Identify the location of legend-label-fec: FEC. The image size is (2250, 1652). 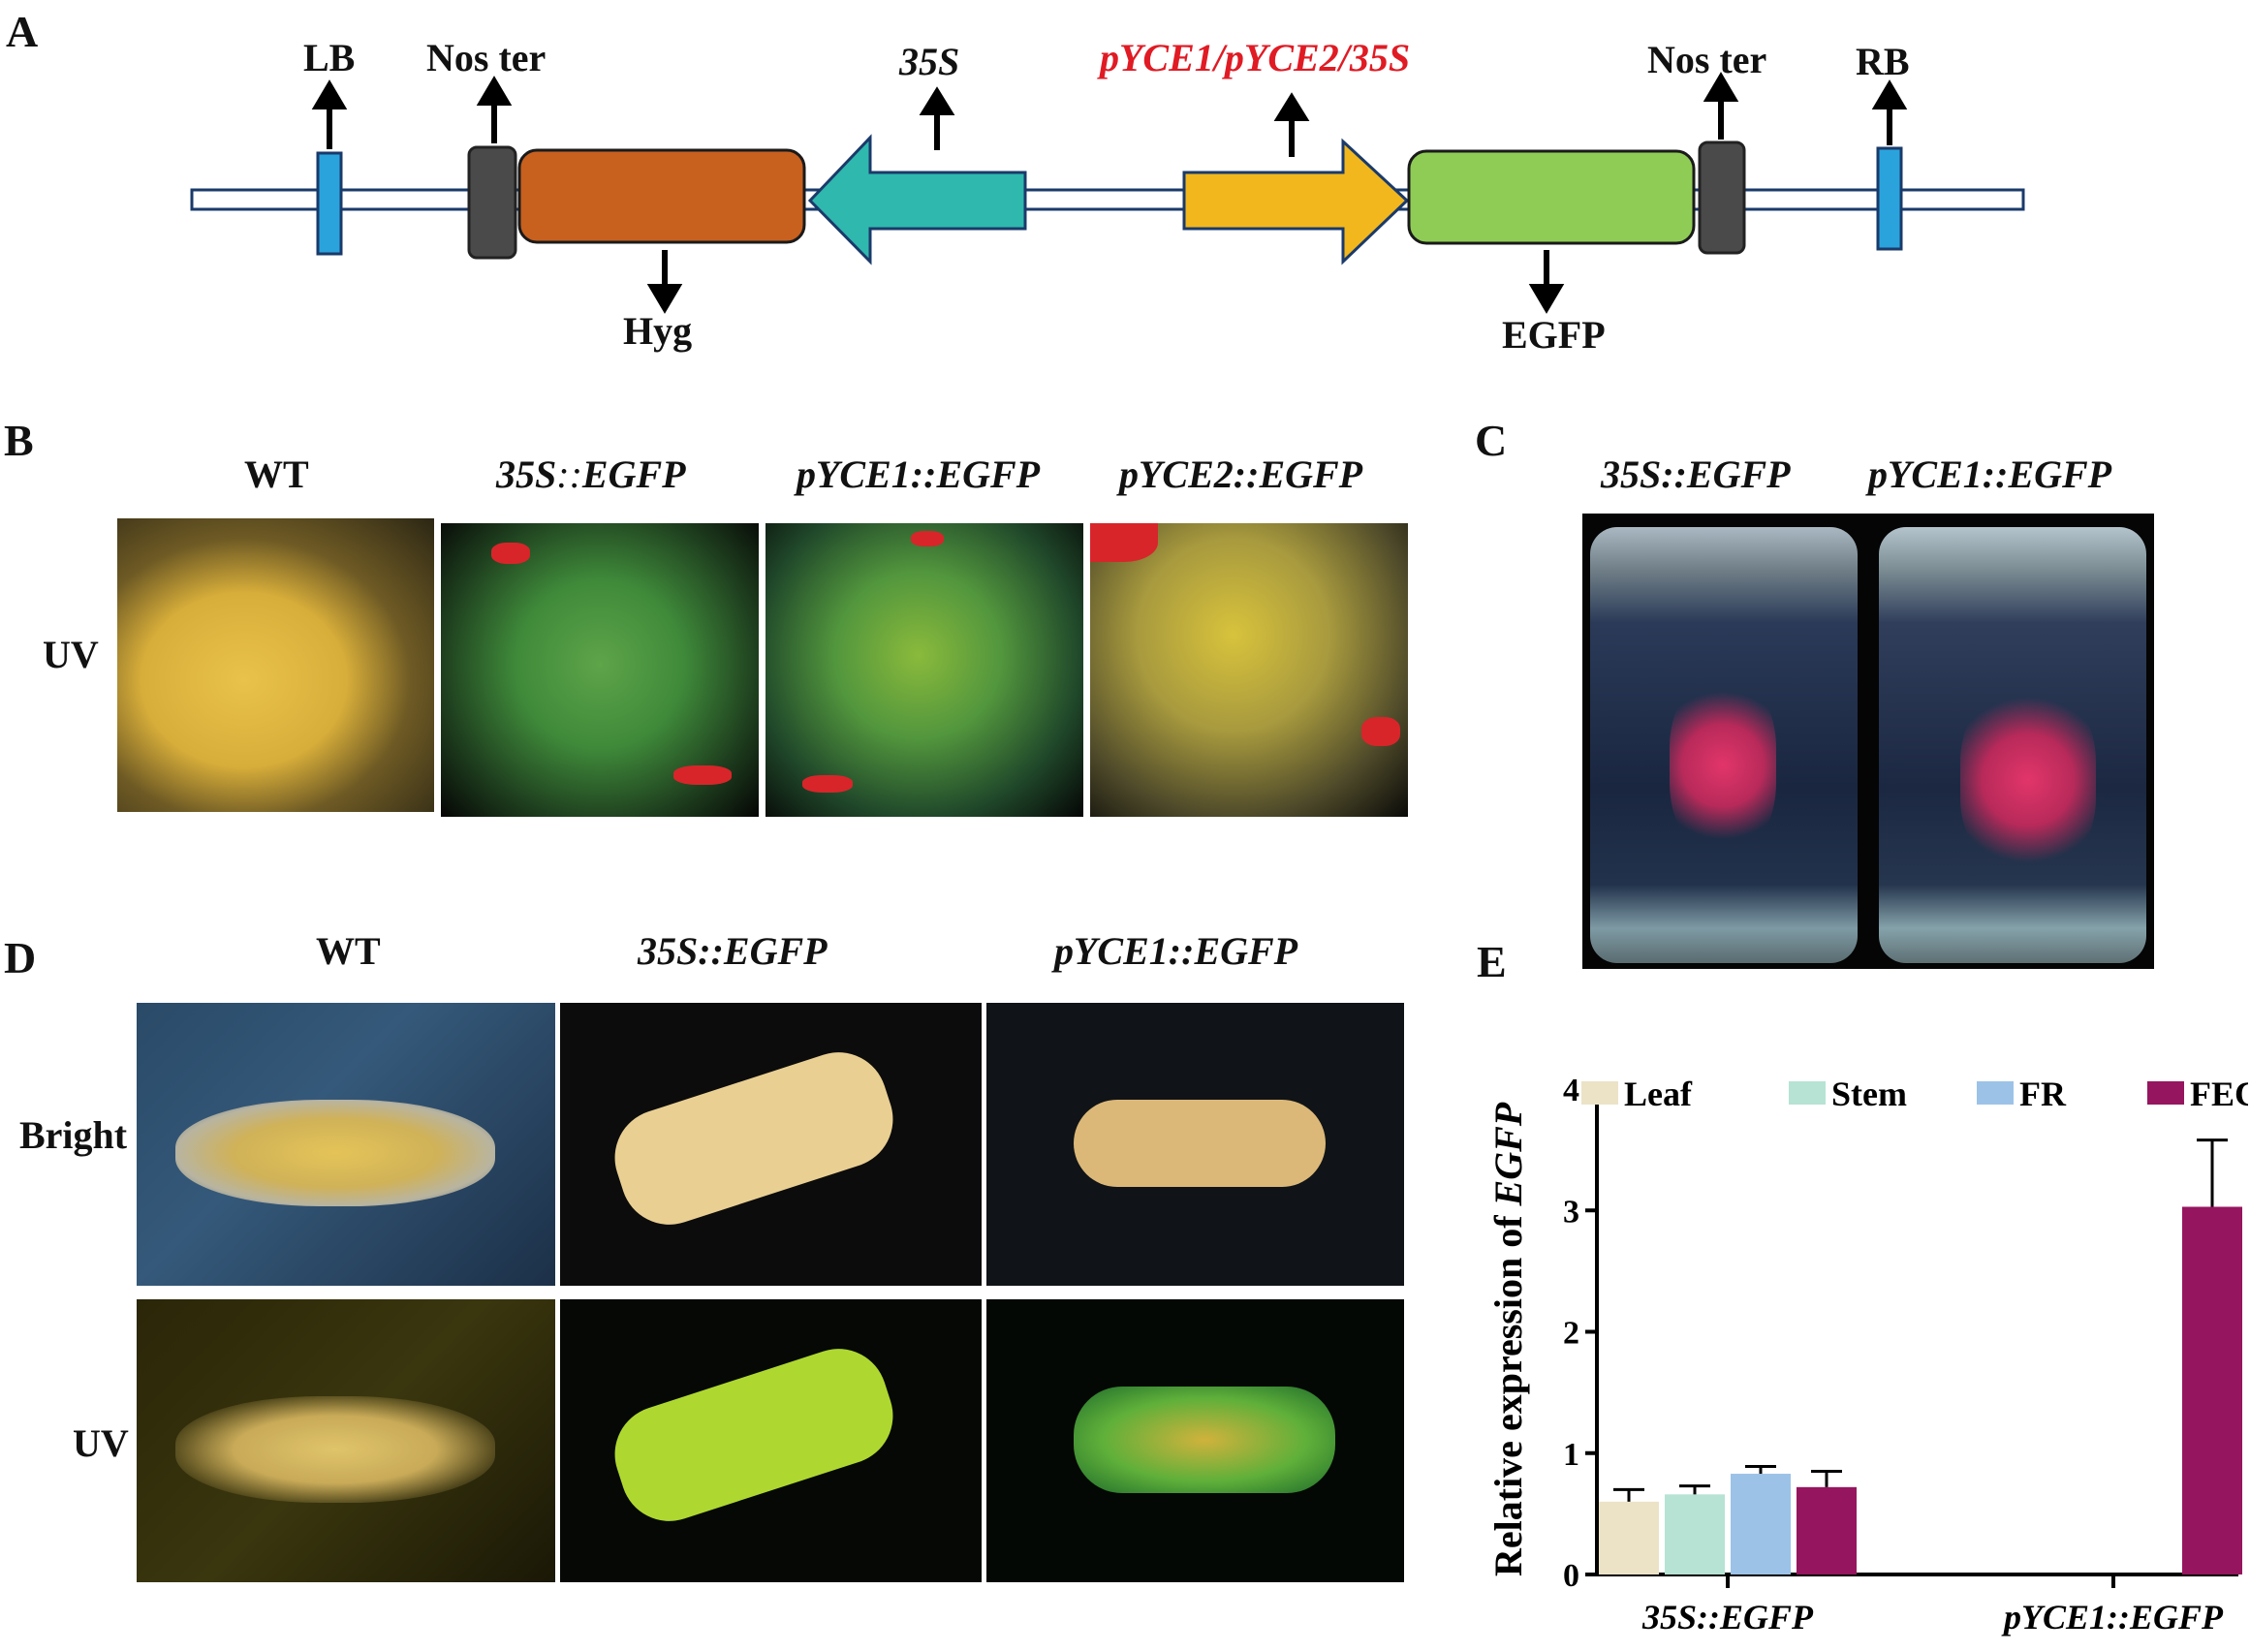
(2219, 1094).